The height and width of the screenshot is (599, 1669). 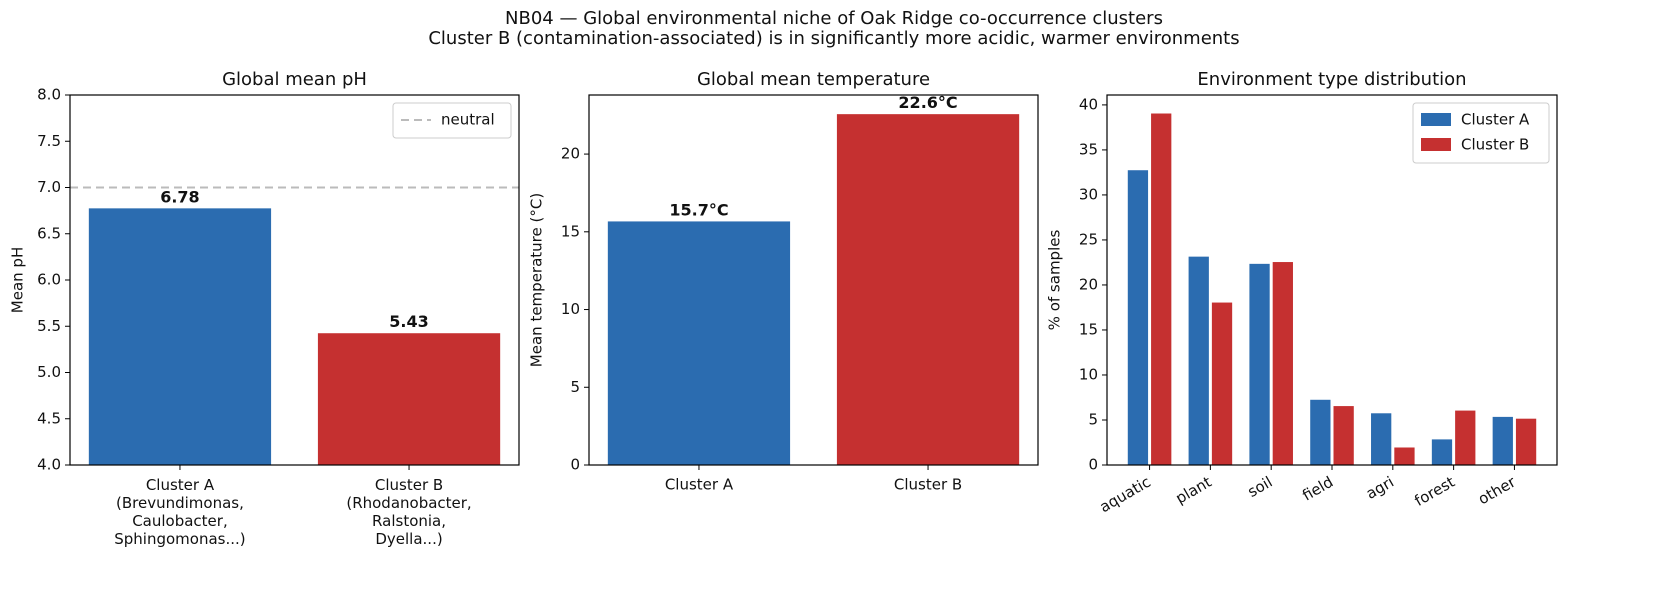 I want to click on y-tick-label: 4.0, so click(x=49, y=465).